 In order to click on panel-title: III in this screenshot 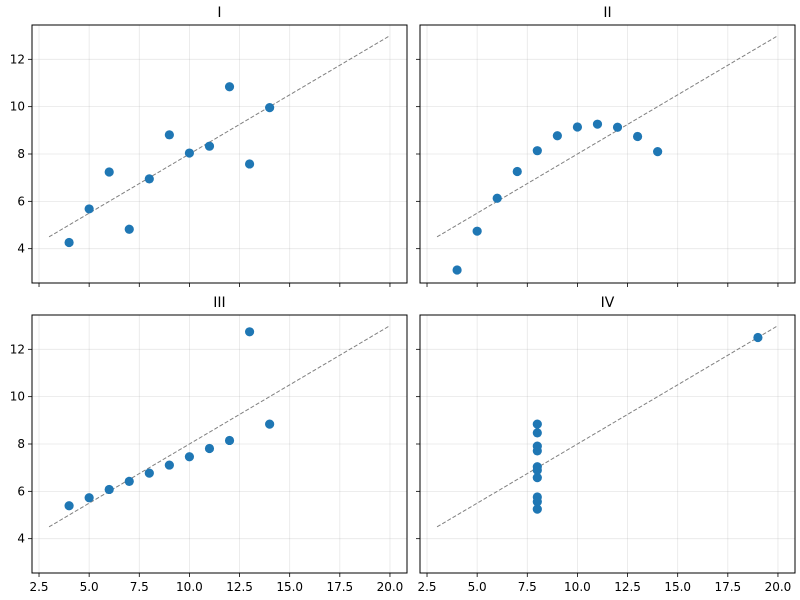, I will do `click(219, 303)`.